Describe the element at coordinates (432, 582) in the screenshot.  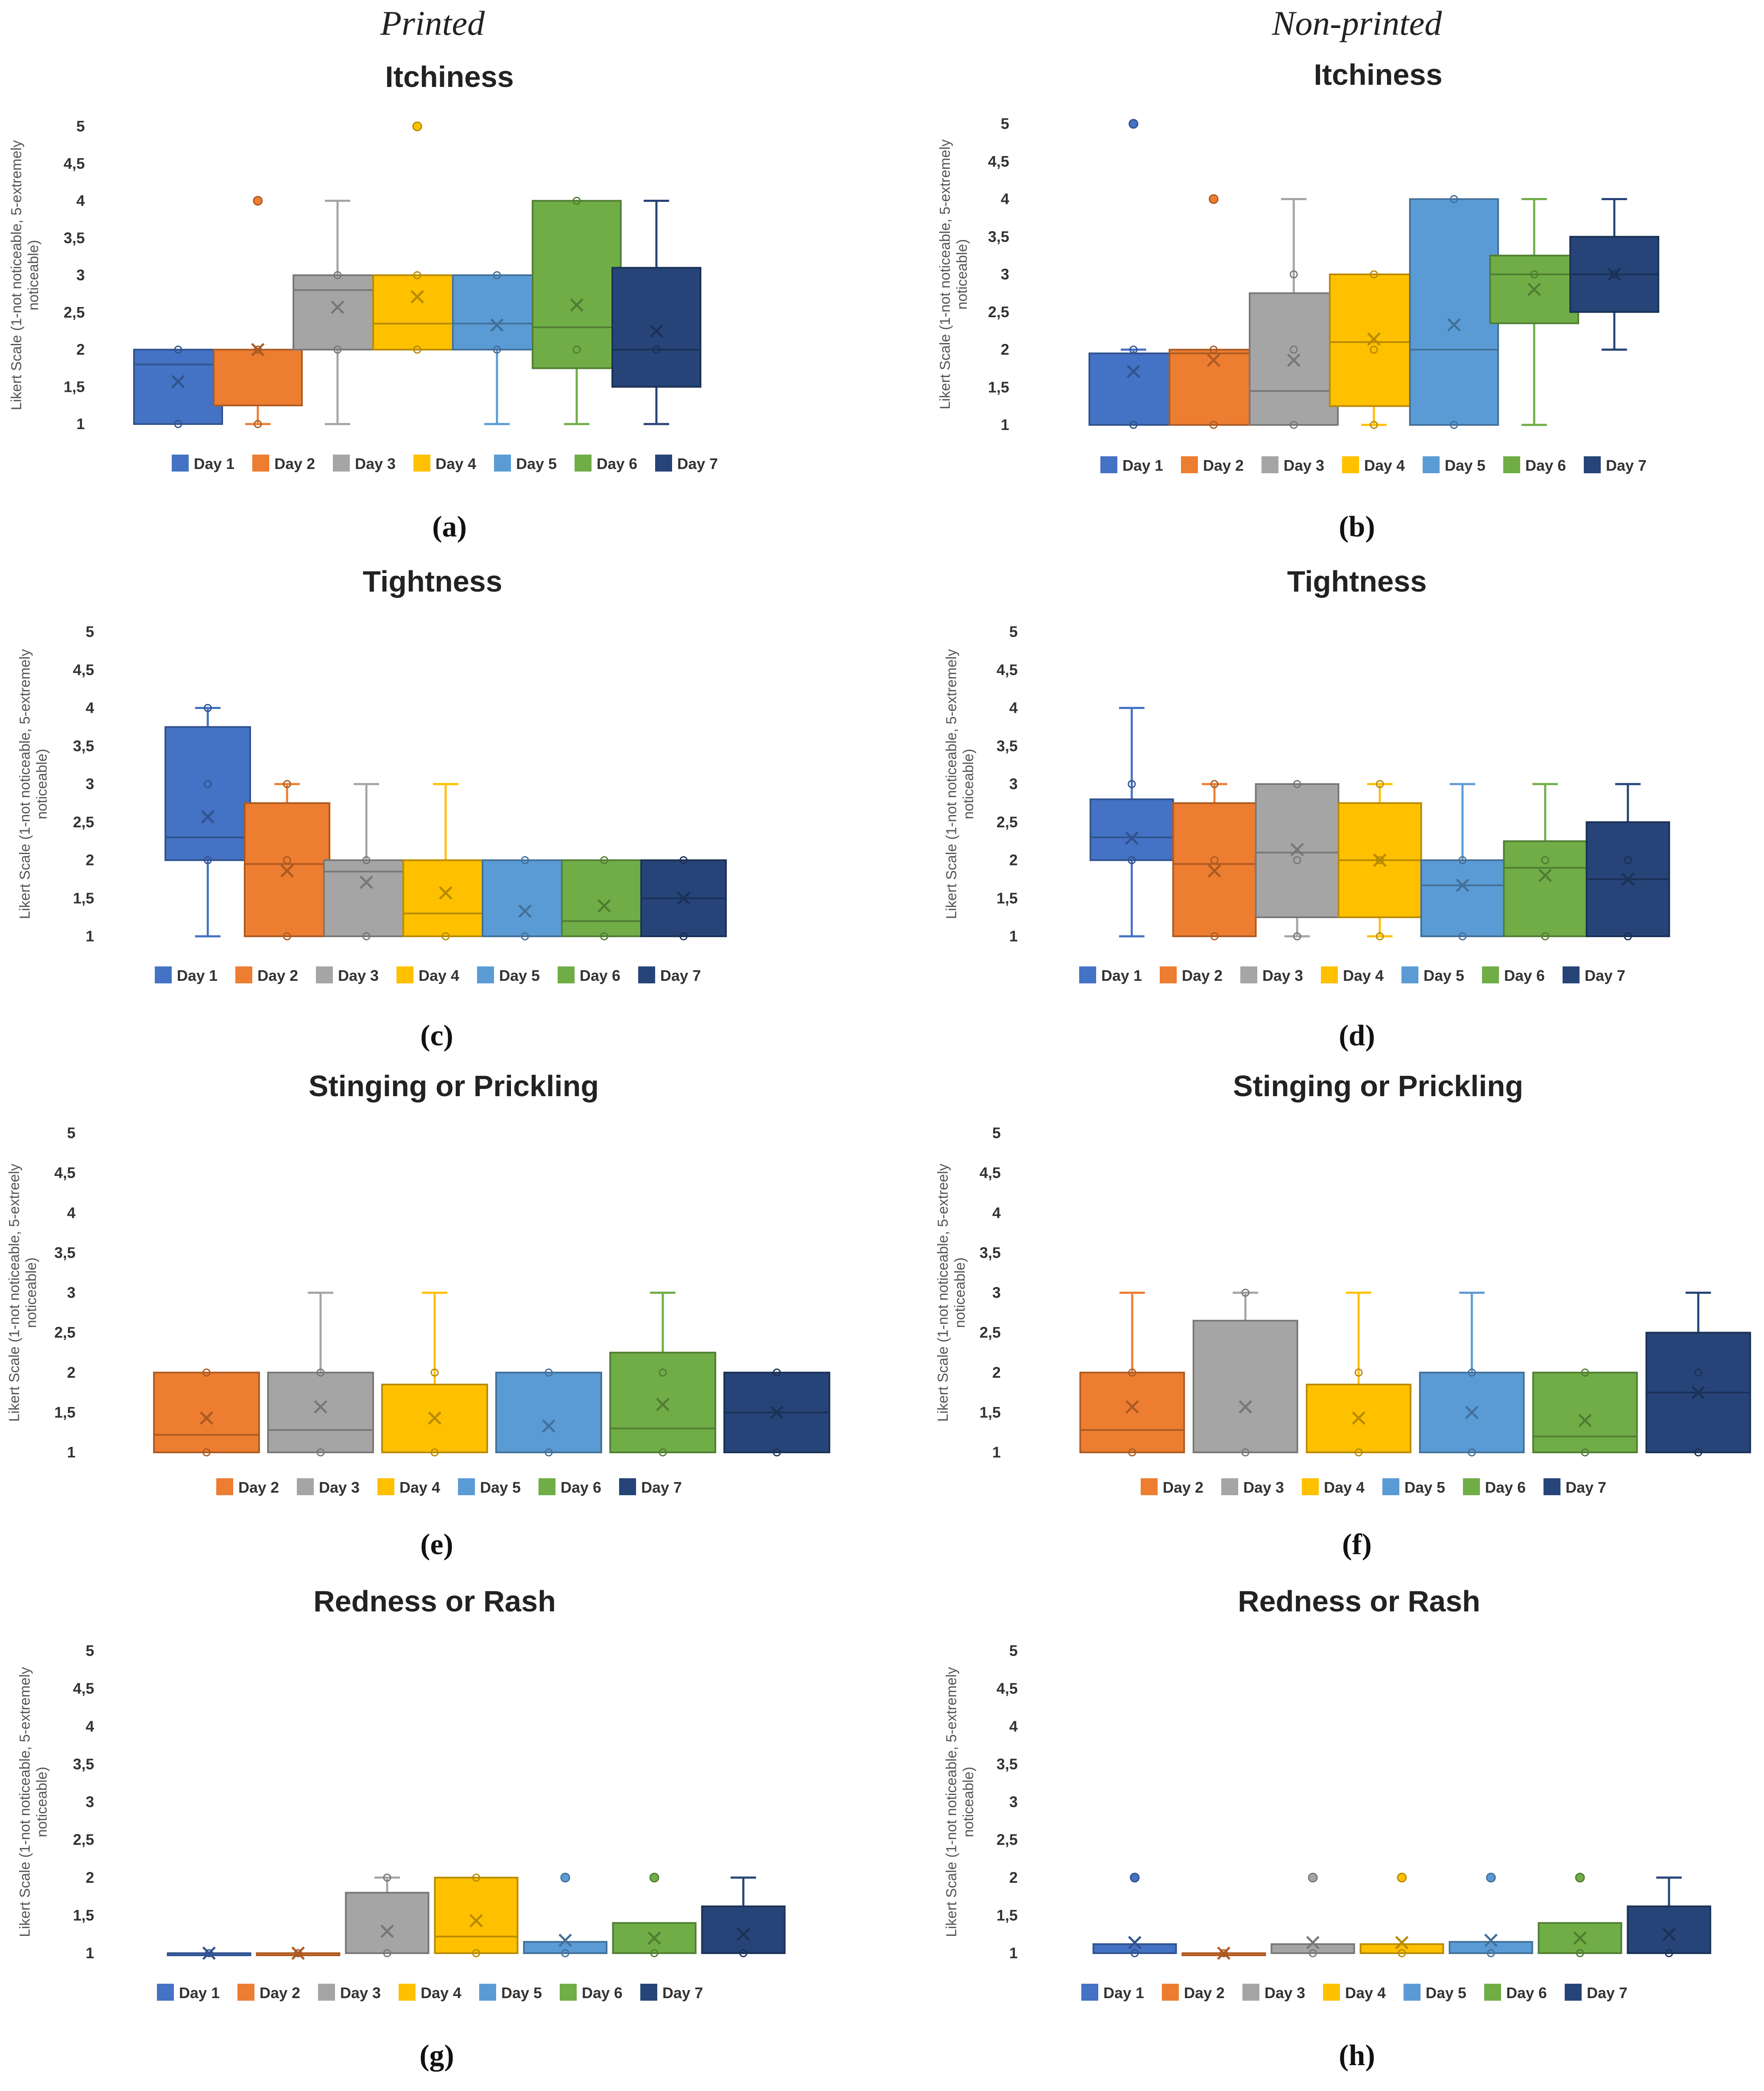
I see `chart-title: Tightness` at that location.